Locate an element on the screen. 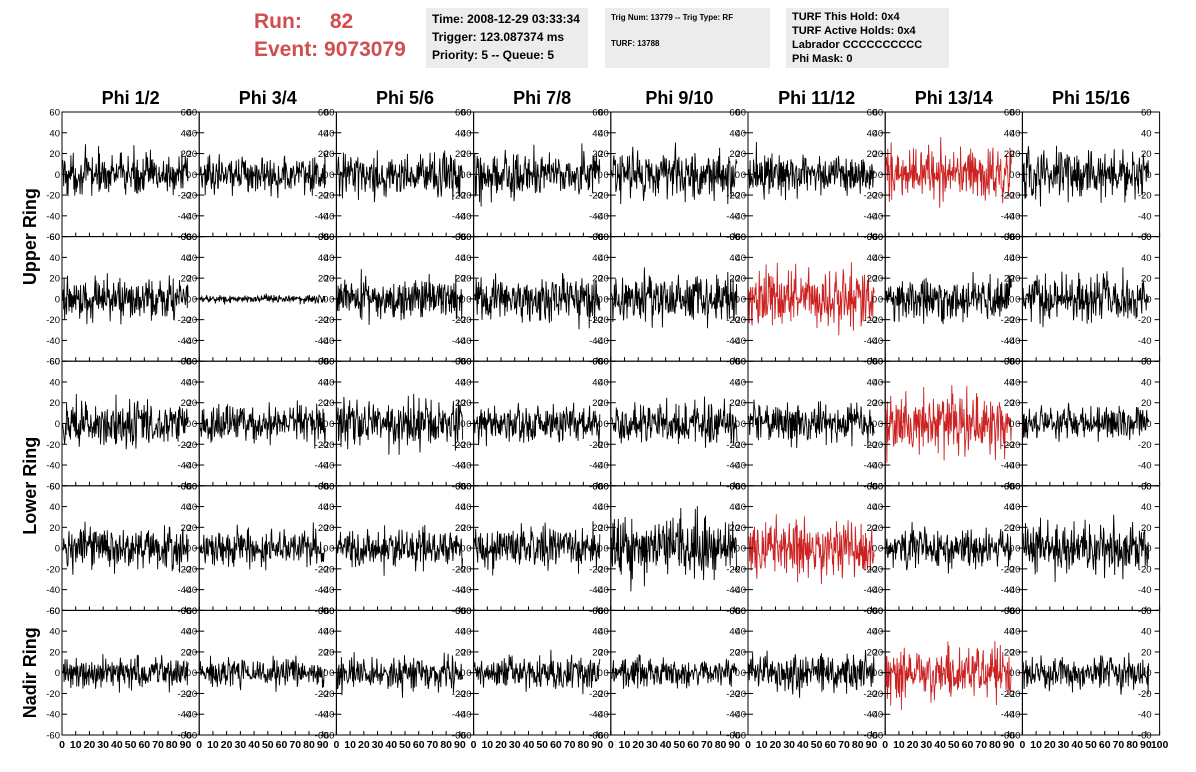  x-tick-label: 50 is located at coordinates (542, 745).